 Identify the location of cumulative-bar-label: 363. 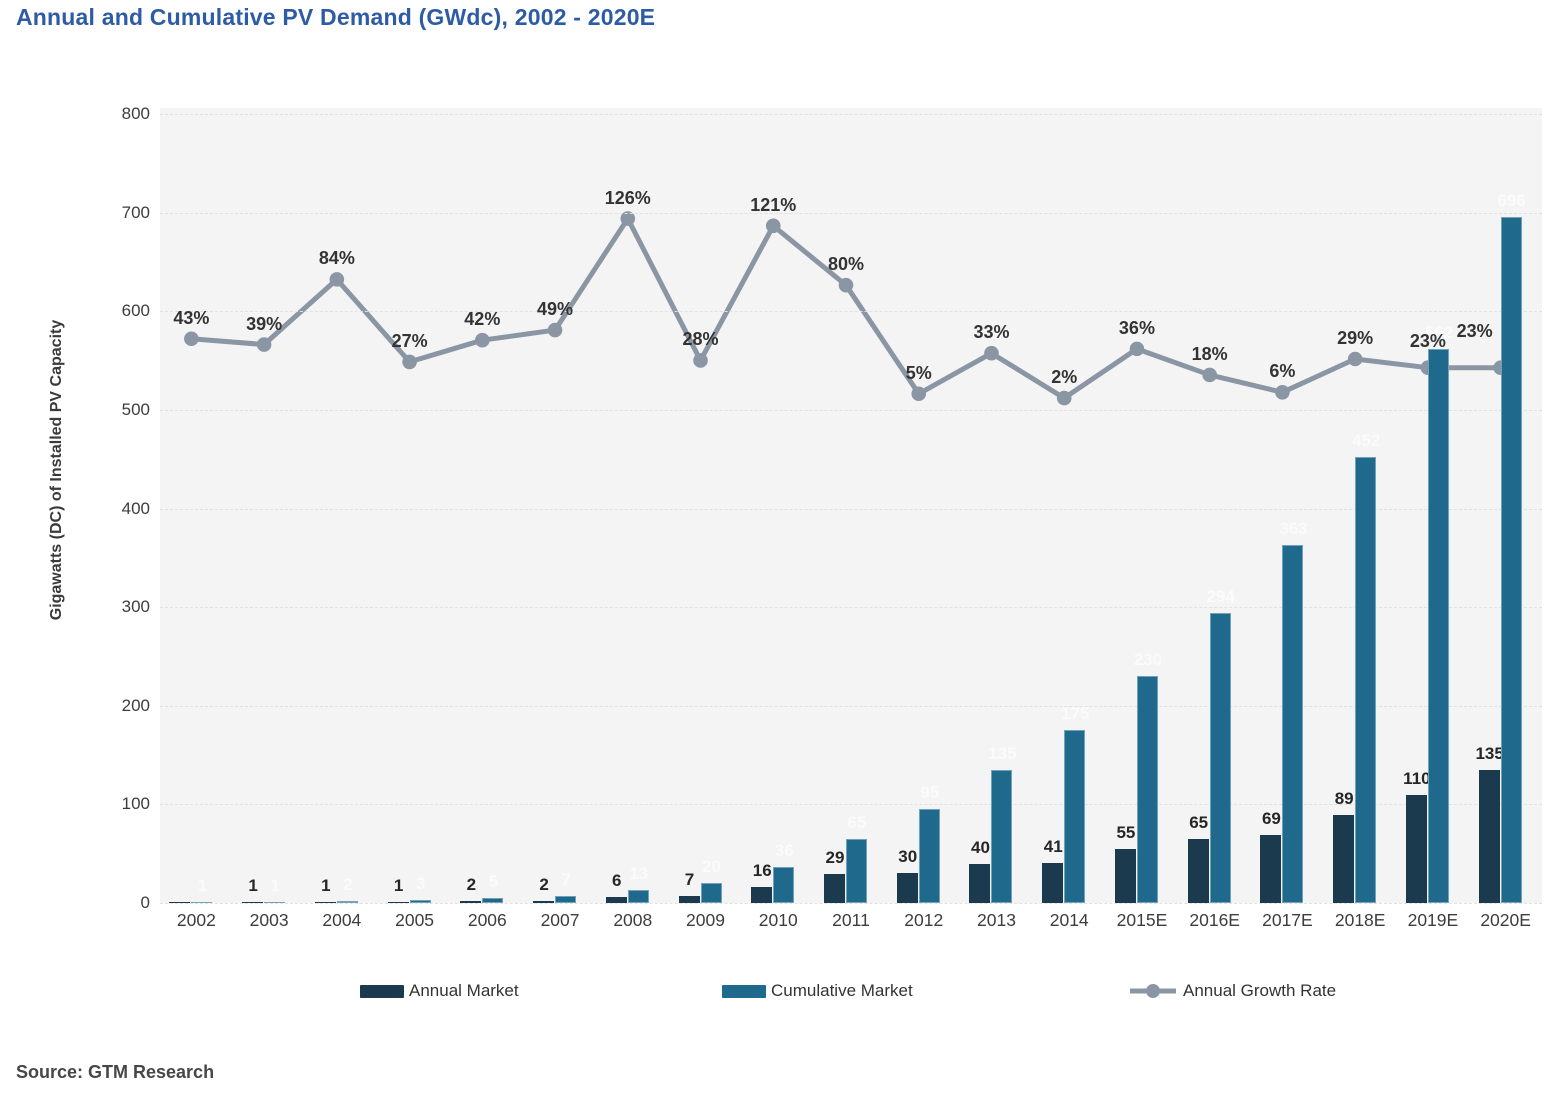
(1293, 528).